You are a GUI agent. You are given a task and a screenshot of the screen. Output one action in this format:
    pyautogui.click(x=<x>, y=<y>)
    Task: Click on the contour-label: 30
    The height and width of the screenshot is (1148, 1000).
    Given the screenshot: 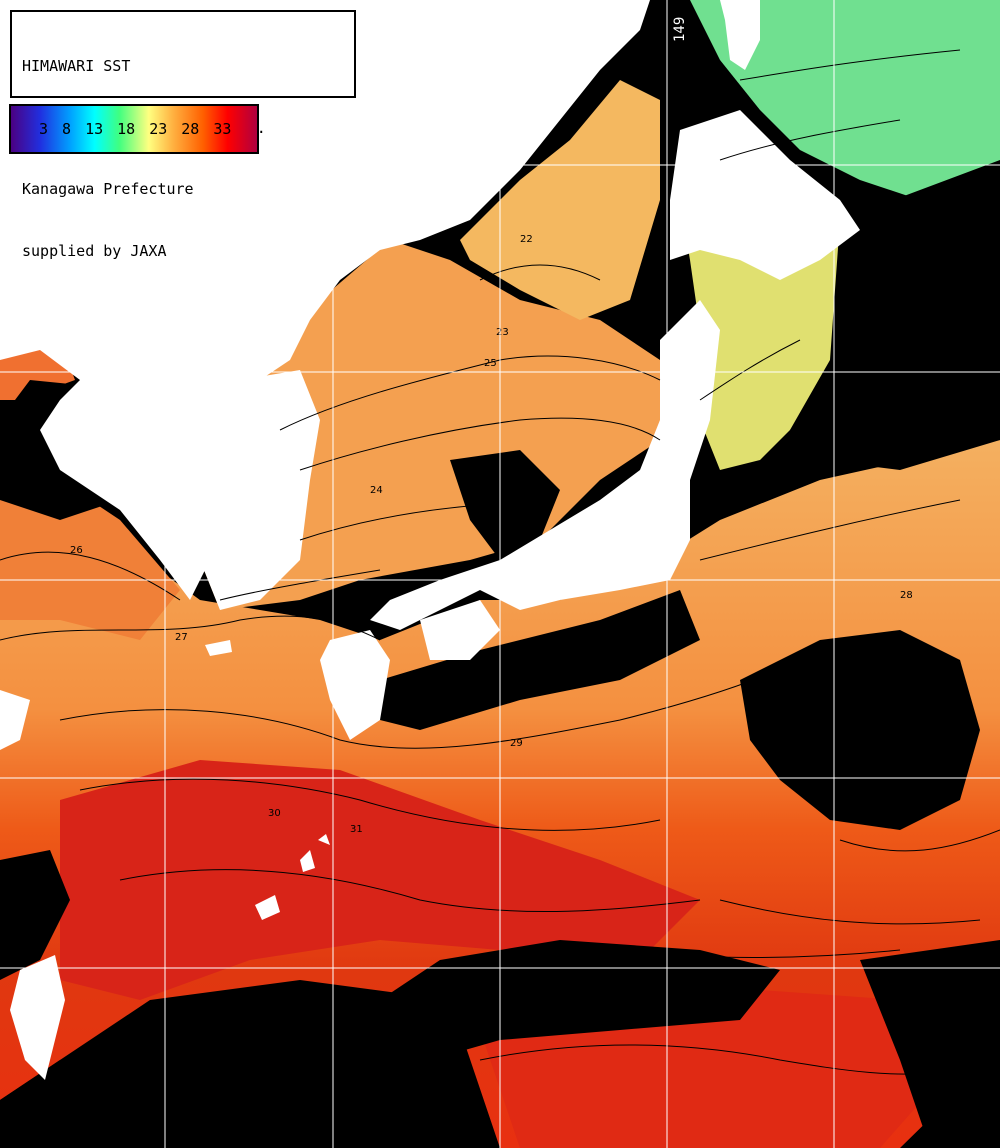 What is the action you would take?
    pyautogui.click(x=274, y=813)
    